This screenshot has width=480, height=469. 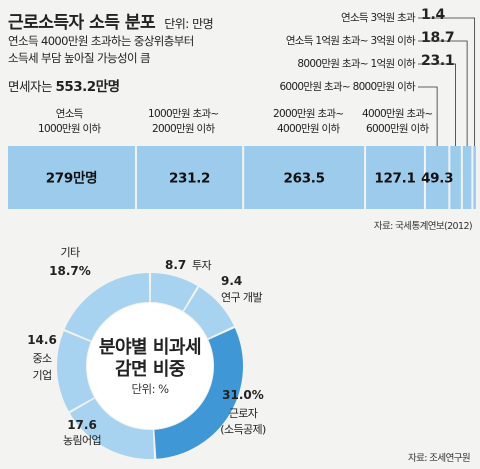 What do you see at coordinates (356, 64) in the screenshot?
I see `label-seg-6: 8000만원 초과~ 1억원 이하` at bounding box center [356, 64].